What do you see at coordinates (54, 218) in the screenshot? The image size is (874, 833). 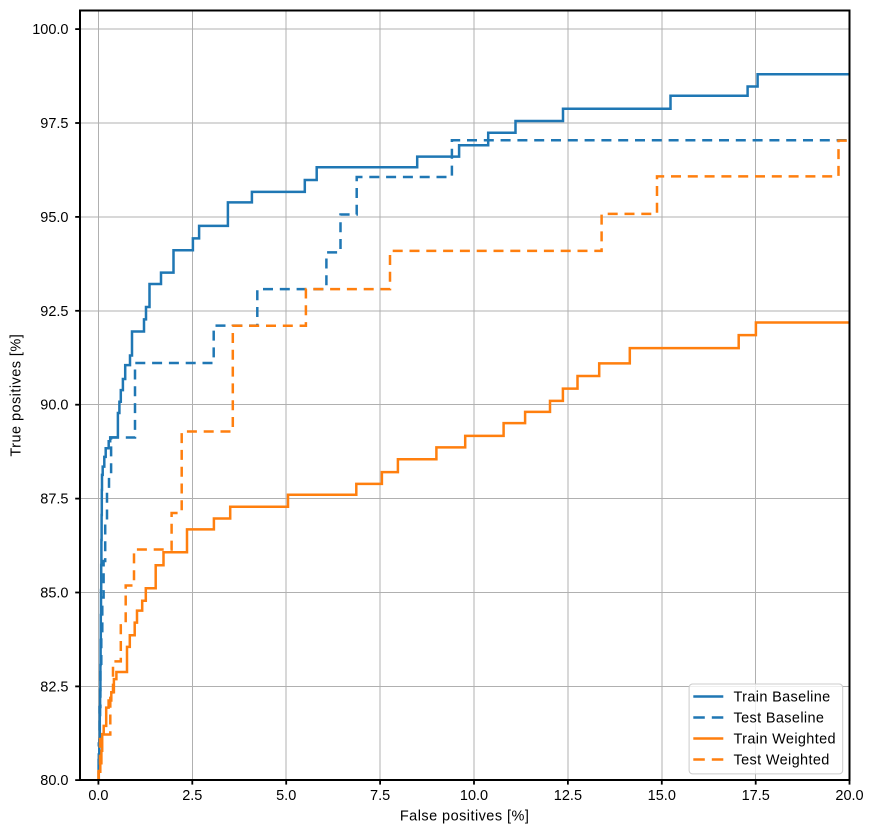 I see `svg-text: 95.0` at bounding box center [54, 218].